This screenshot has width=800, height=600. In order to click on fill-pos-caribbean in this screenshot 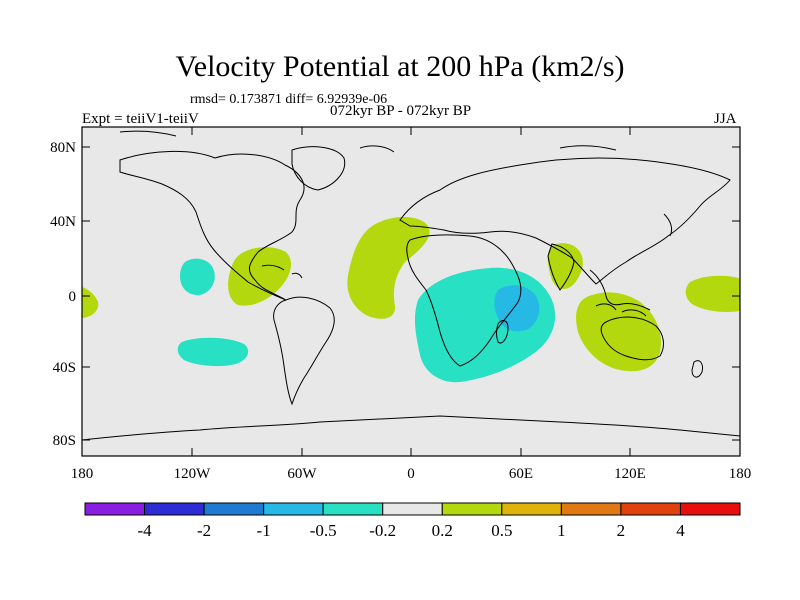, I will do `click(260, 276)`.